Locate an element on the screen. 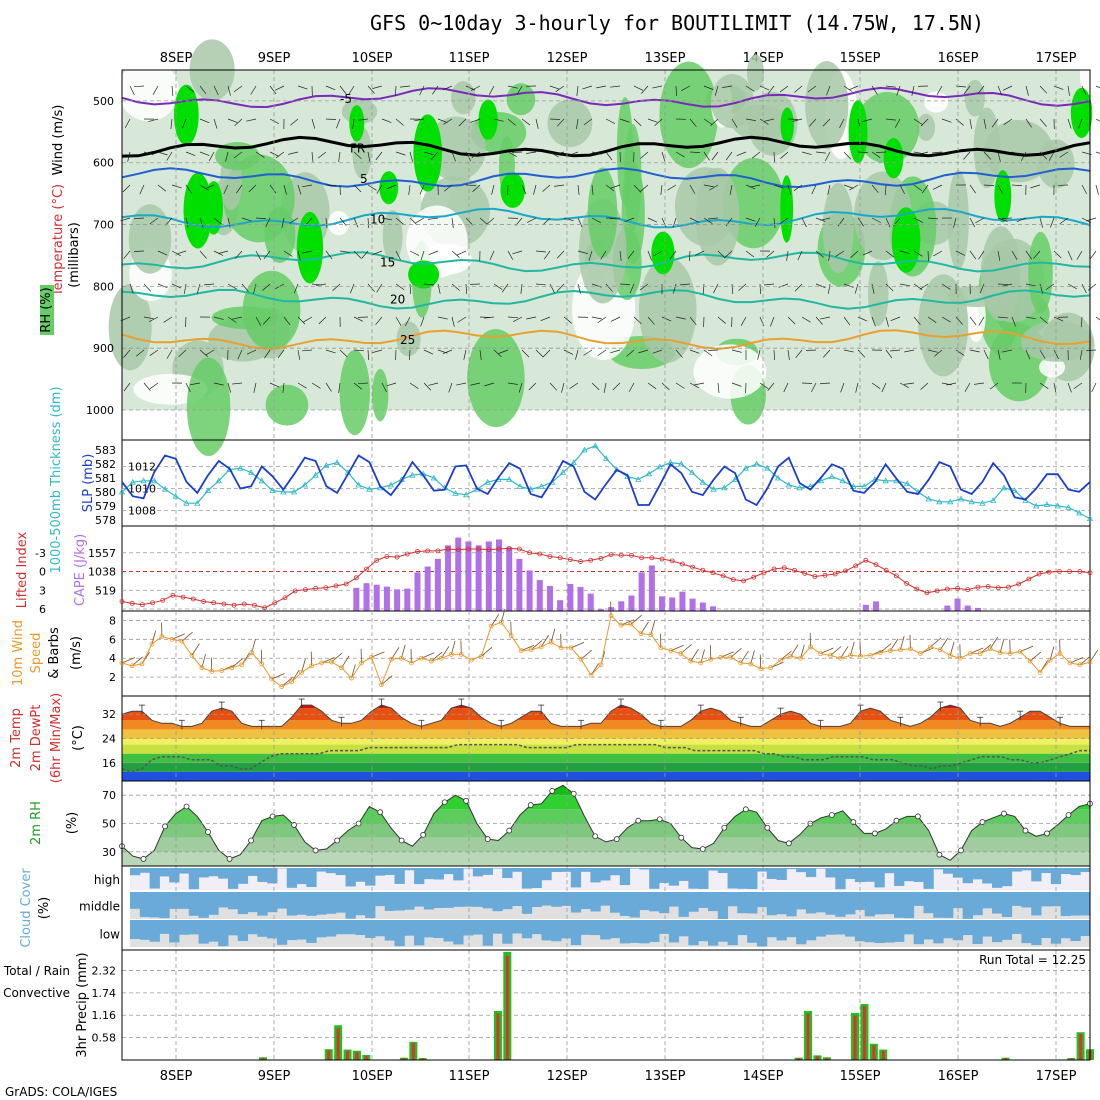  cape-tick-label: 1557 is located at coordinates (102, 553).